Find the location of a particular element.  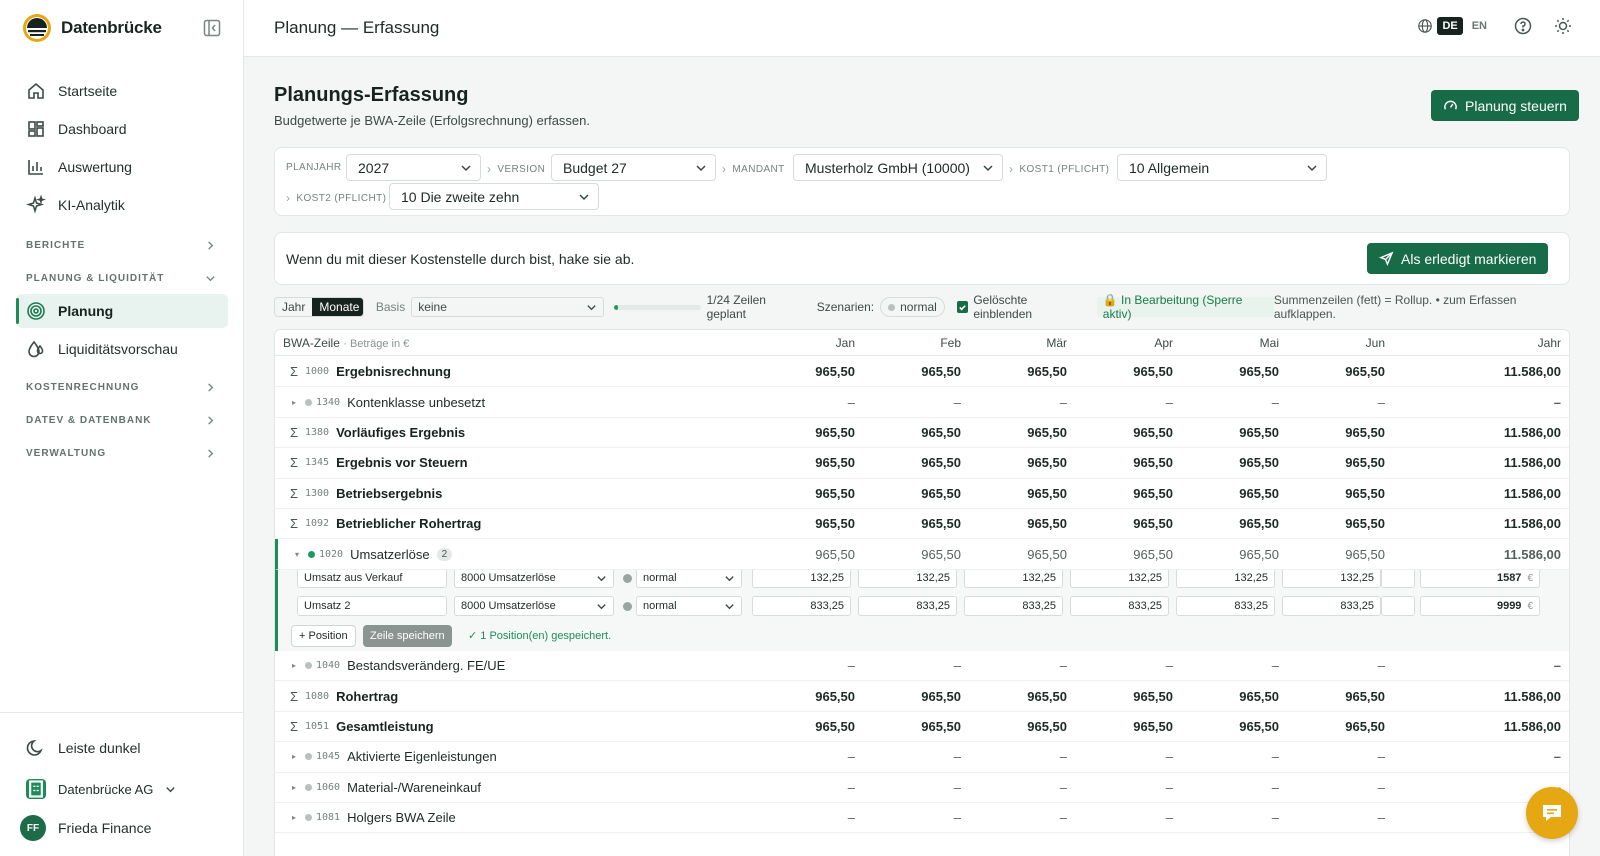

show-deleted-checkbox: Gelöschte einblenden is located at coordinates (1020, 307).